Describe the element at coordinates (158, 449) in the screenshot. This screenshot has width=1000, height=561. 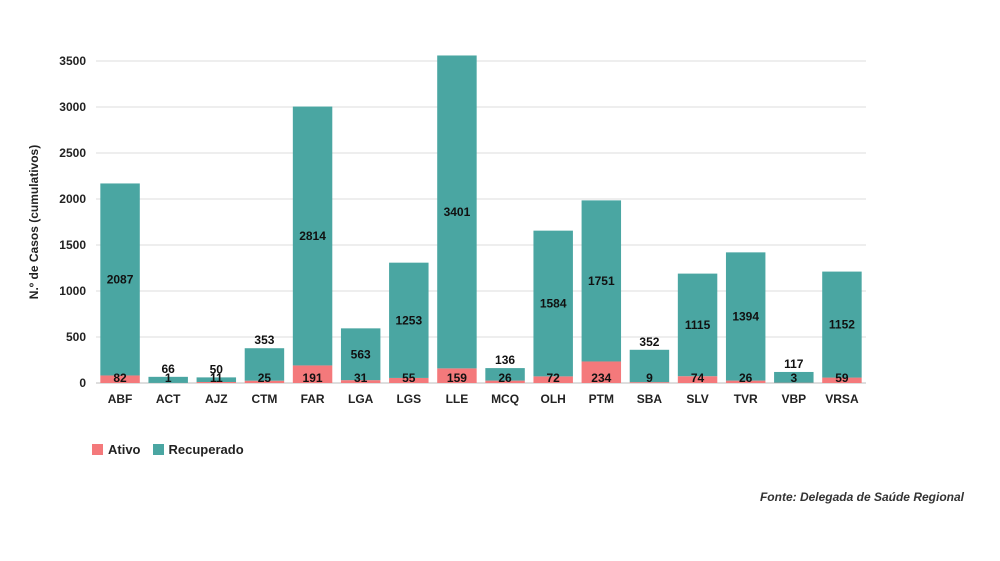
I see `legend-swatch-recuperado` at that location.